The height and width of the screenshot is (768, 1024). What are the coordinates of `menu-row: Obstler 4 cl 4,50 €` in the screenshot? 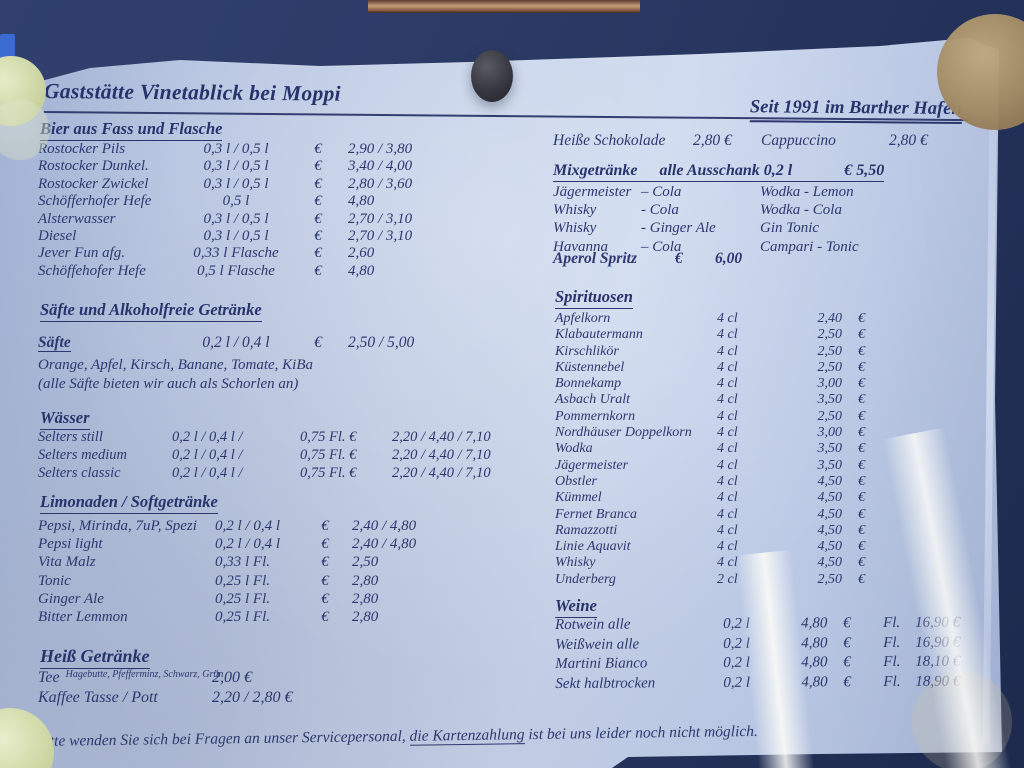 It's located at (710, 482).